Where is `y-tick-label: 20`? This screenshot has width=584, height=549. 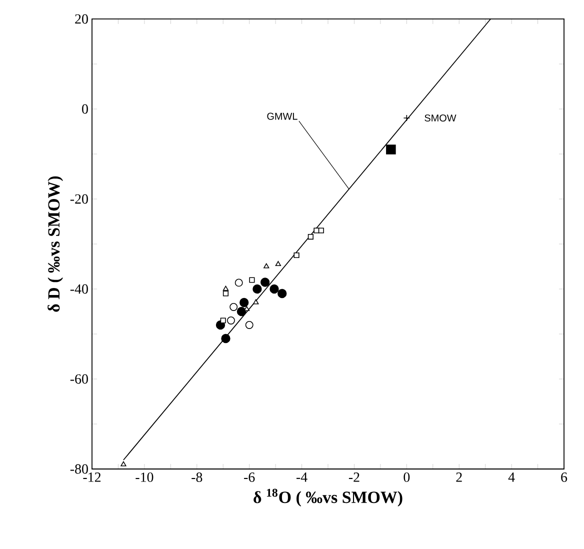
y-tick-label: 20 is located at coordinates (81, 19).